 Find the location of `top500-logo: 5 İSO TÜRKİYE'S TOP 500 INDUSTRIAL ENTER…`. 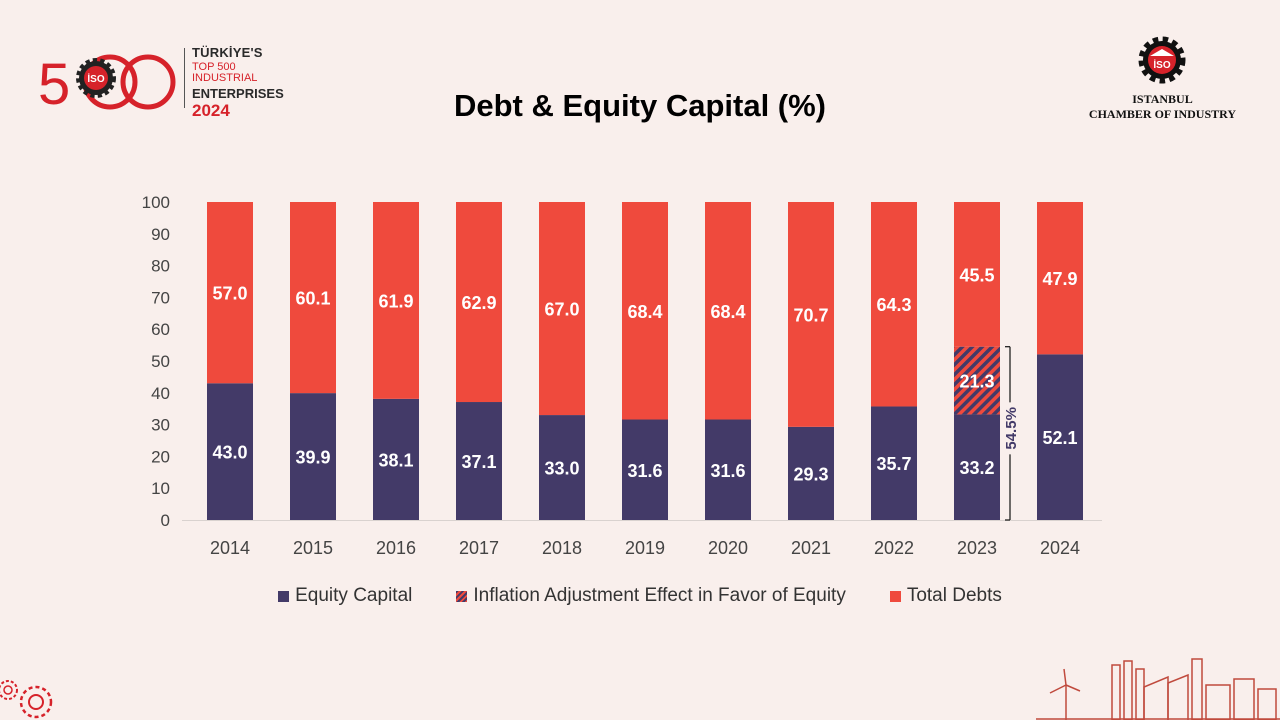

top500-logo: 5 İSO TÜRKİYE'S TOP 500 INDUSTRIAL ENTER… is located at coordinates (168, 81).